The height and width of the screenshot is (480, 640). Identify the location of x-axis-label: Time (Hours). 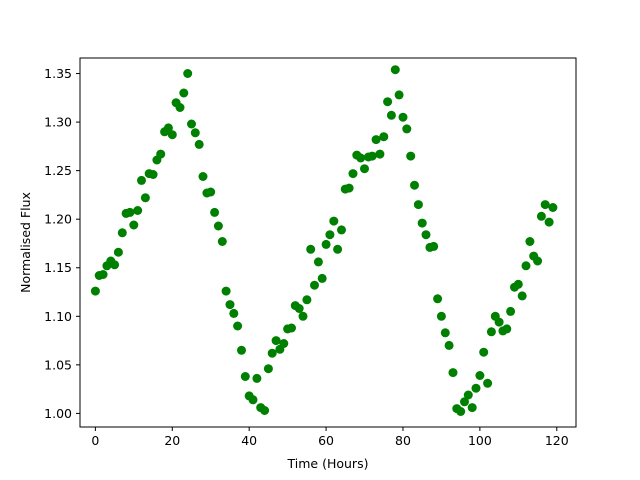
(328, 463).